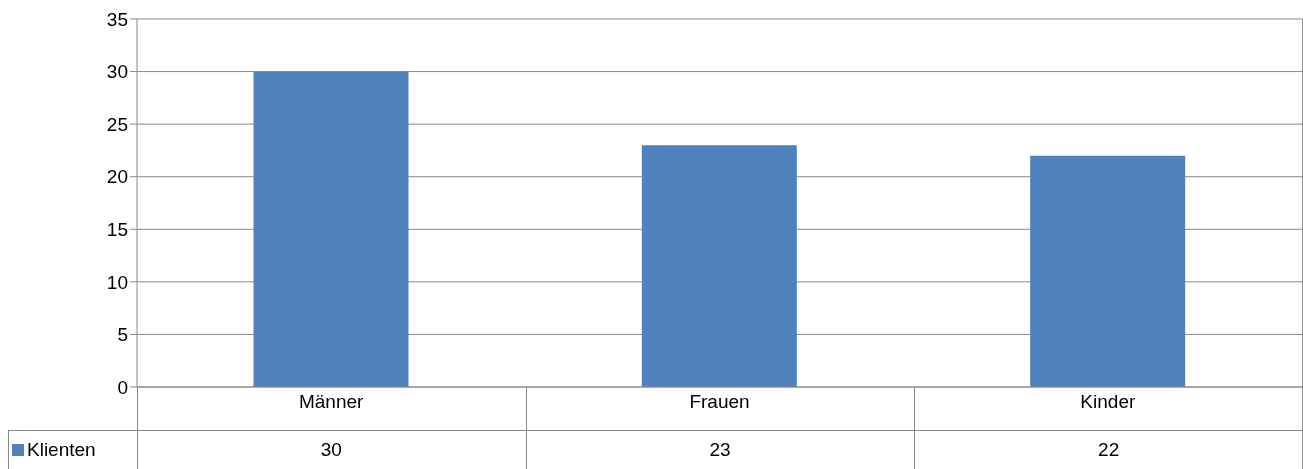  What do you see at coordinates (720, 449) in the screenshot?
I see `data-label: 23` at bounding box center [720, 449].